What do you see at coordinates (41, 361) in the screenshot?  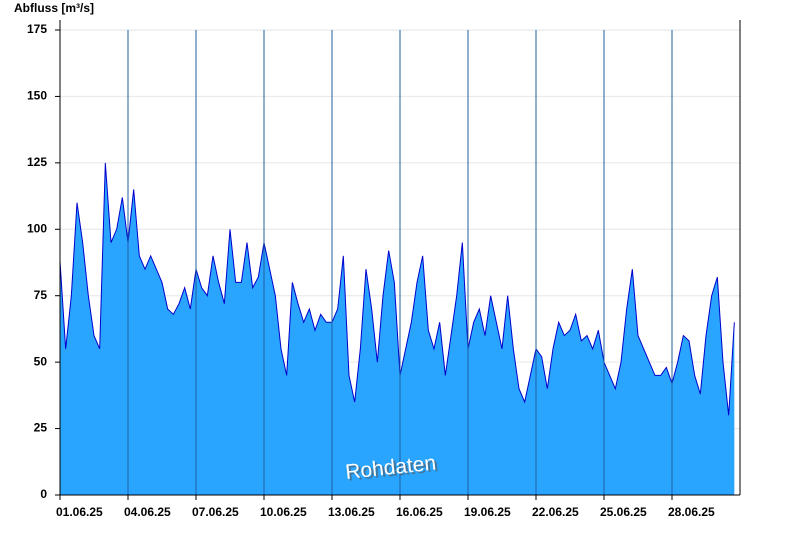 I see `y-tick-label: 50` at bounding box center [41, 361].